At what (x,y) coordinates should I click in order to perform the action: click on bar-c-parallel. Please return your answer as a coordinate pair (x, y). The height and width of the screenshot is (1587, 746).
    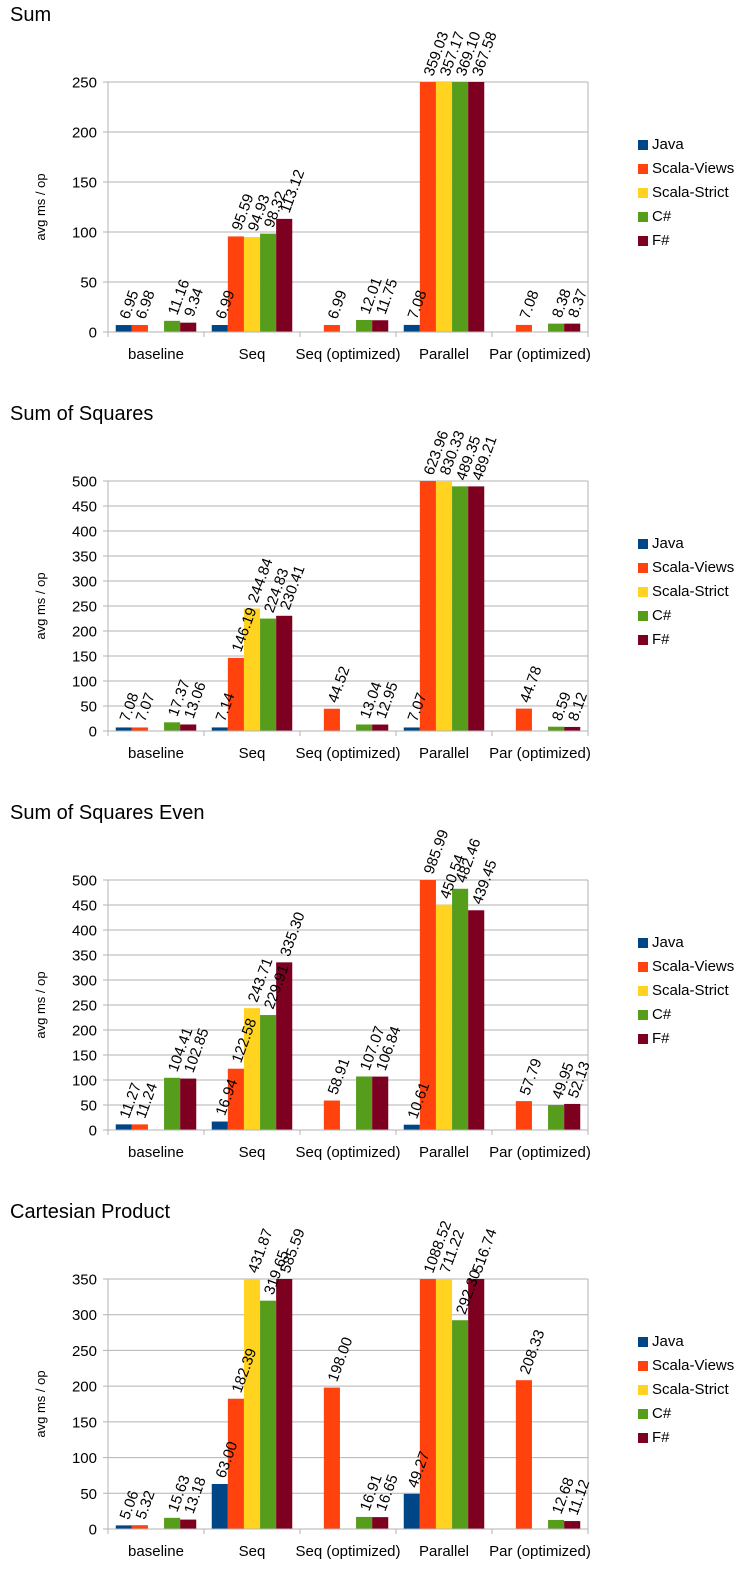
    Looking at the image, I should click on (460, 207).